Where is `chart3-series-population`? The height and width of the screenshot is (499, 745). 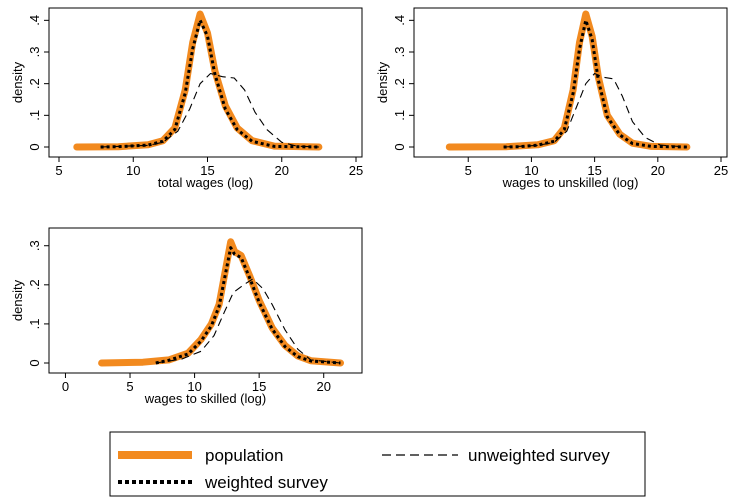 chart3-series-population is located at coordinates (221, 302).